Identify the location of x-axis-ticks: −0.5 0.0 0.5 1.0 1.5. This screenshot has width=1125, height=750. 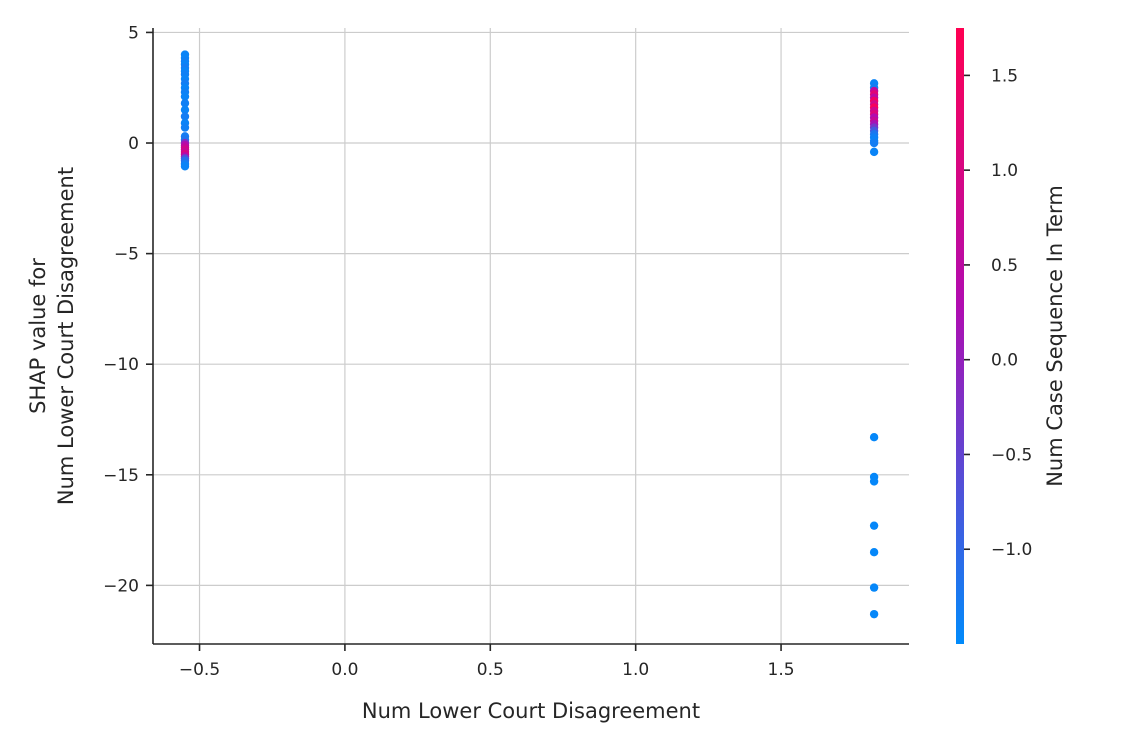
(487, 662).